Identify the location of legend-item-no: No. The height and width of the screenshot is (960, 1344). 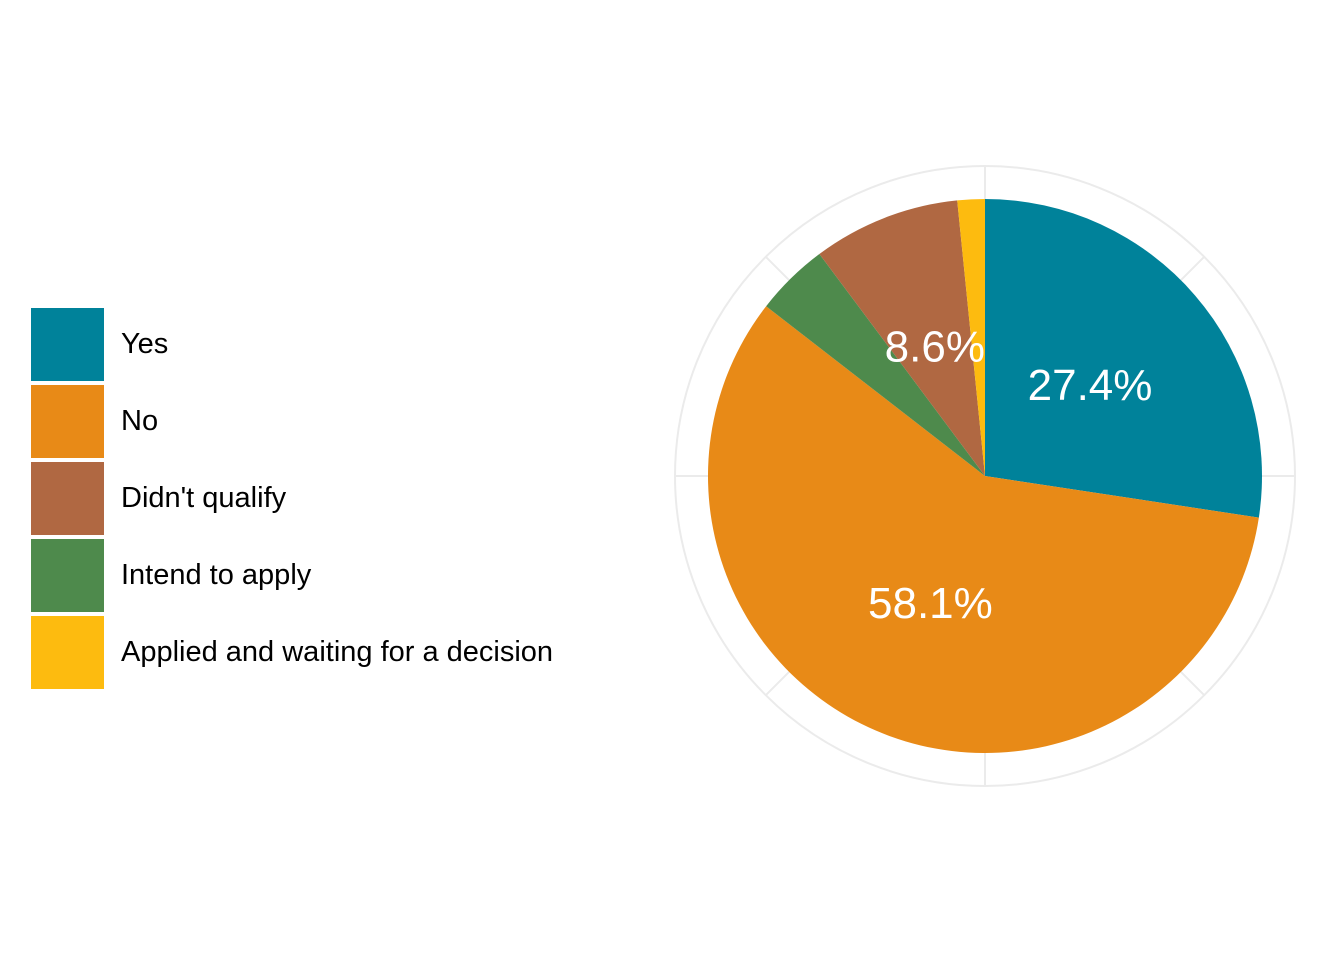
(292, 421).